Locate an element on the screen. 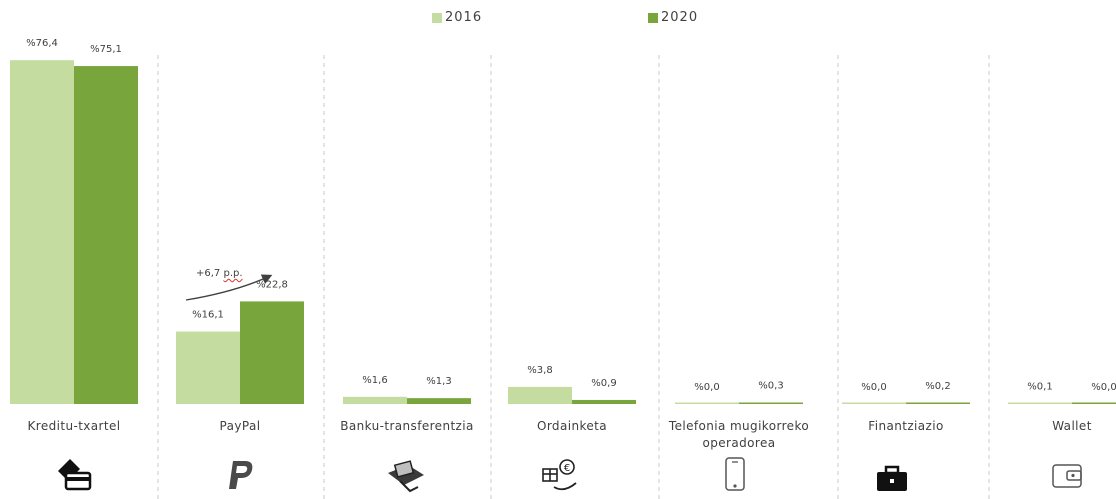 The height and width of the screenshot is (499, 1116). legend-label-2020: 2020 is located at coordinates (680, 17).